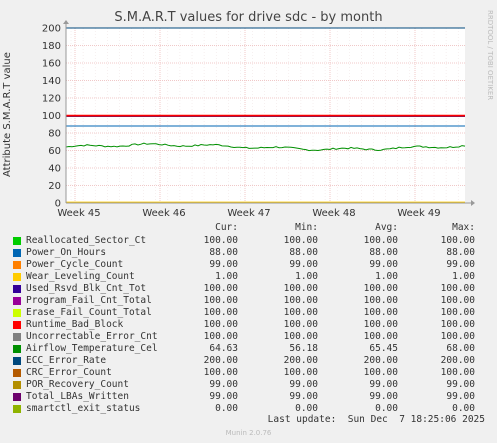 The height and width of the screenshot is (443, 497). What do you see at coordinates (220, 360) in the screenshot?
I see `legend-cur-value: 200.00` at bounding box center [220, 360].